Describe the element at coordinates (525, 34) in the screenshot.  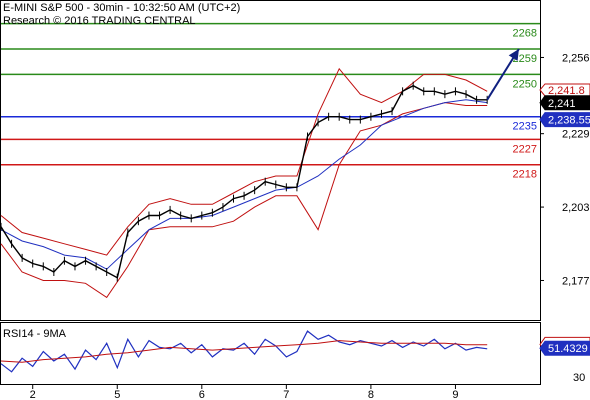
I see `level-label-2268: 2268` at that location.